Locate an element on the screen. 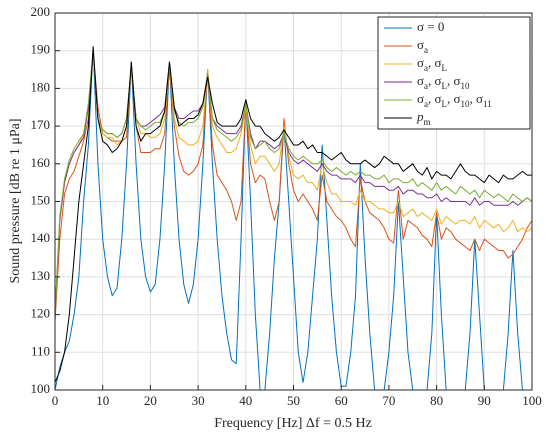  x-tick-label: 80 is located at coordinates (436, 400).